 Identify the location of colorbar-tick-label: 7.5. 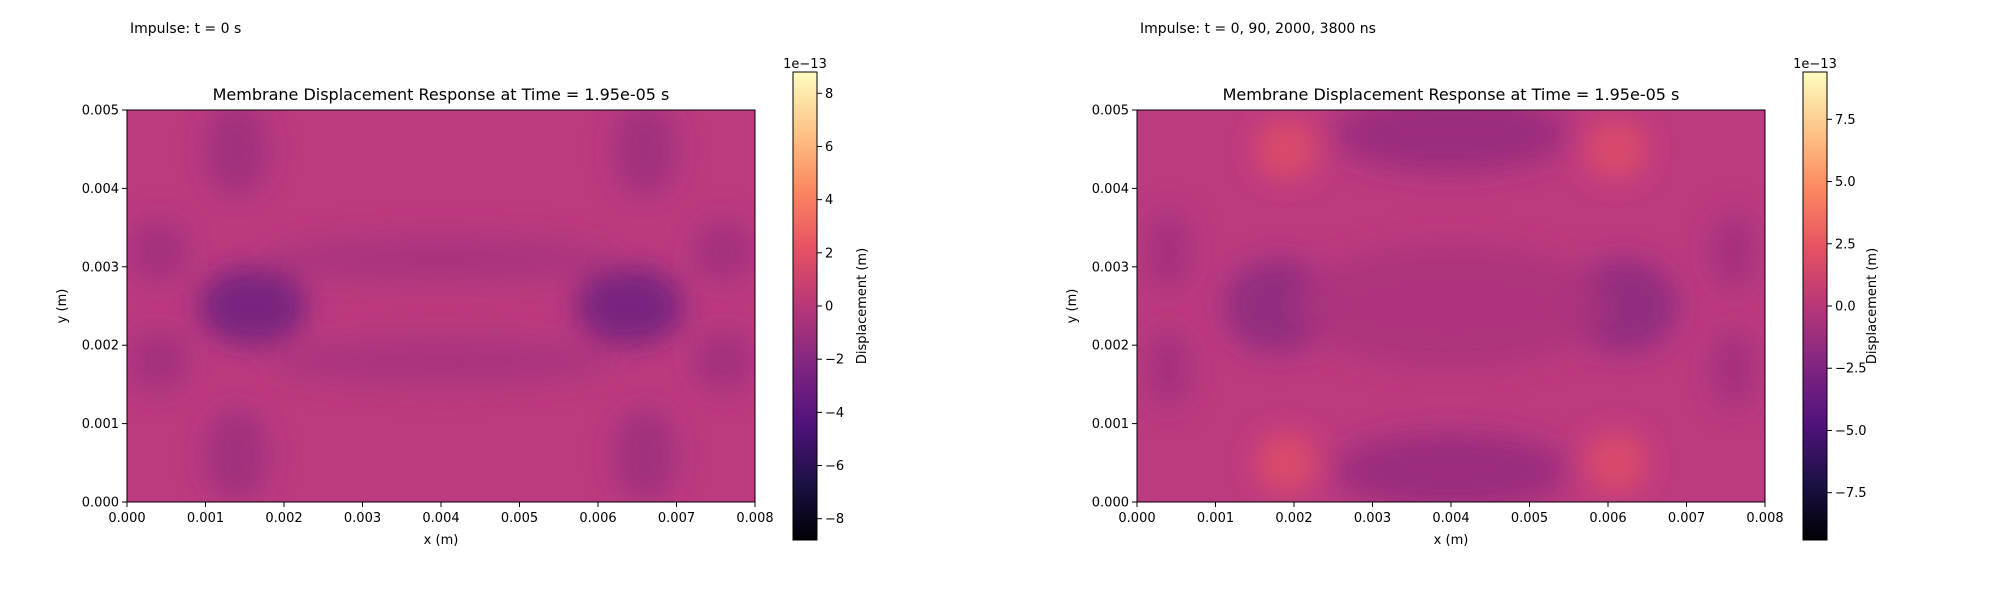
(1845, 120).